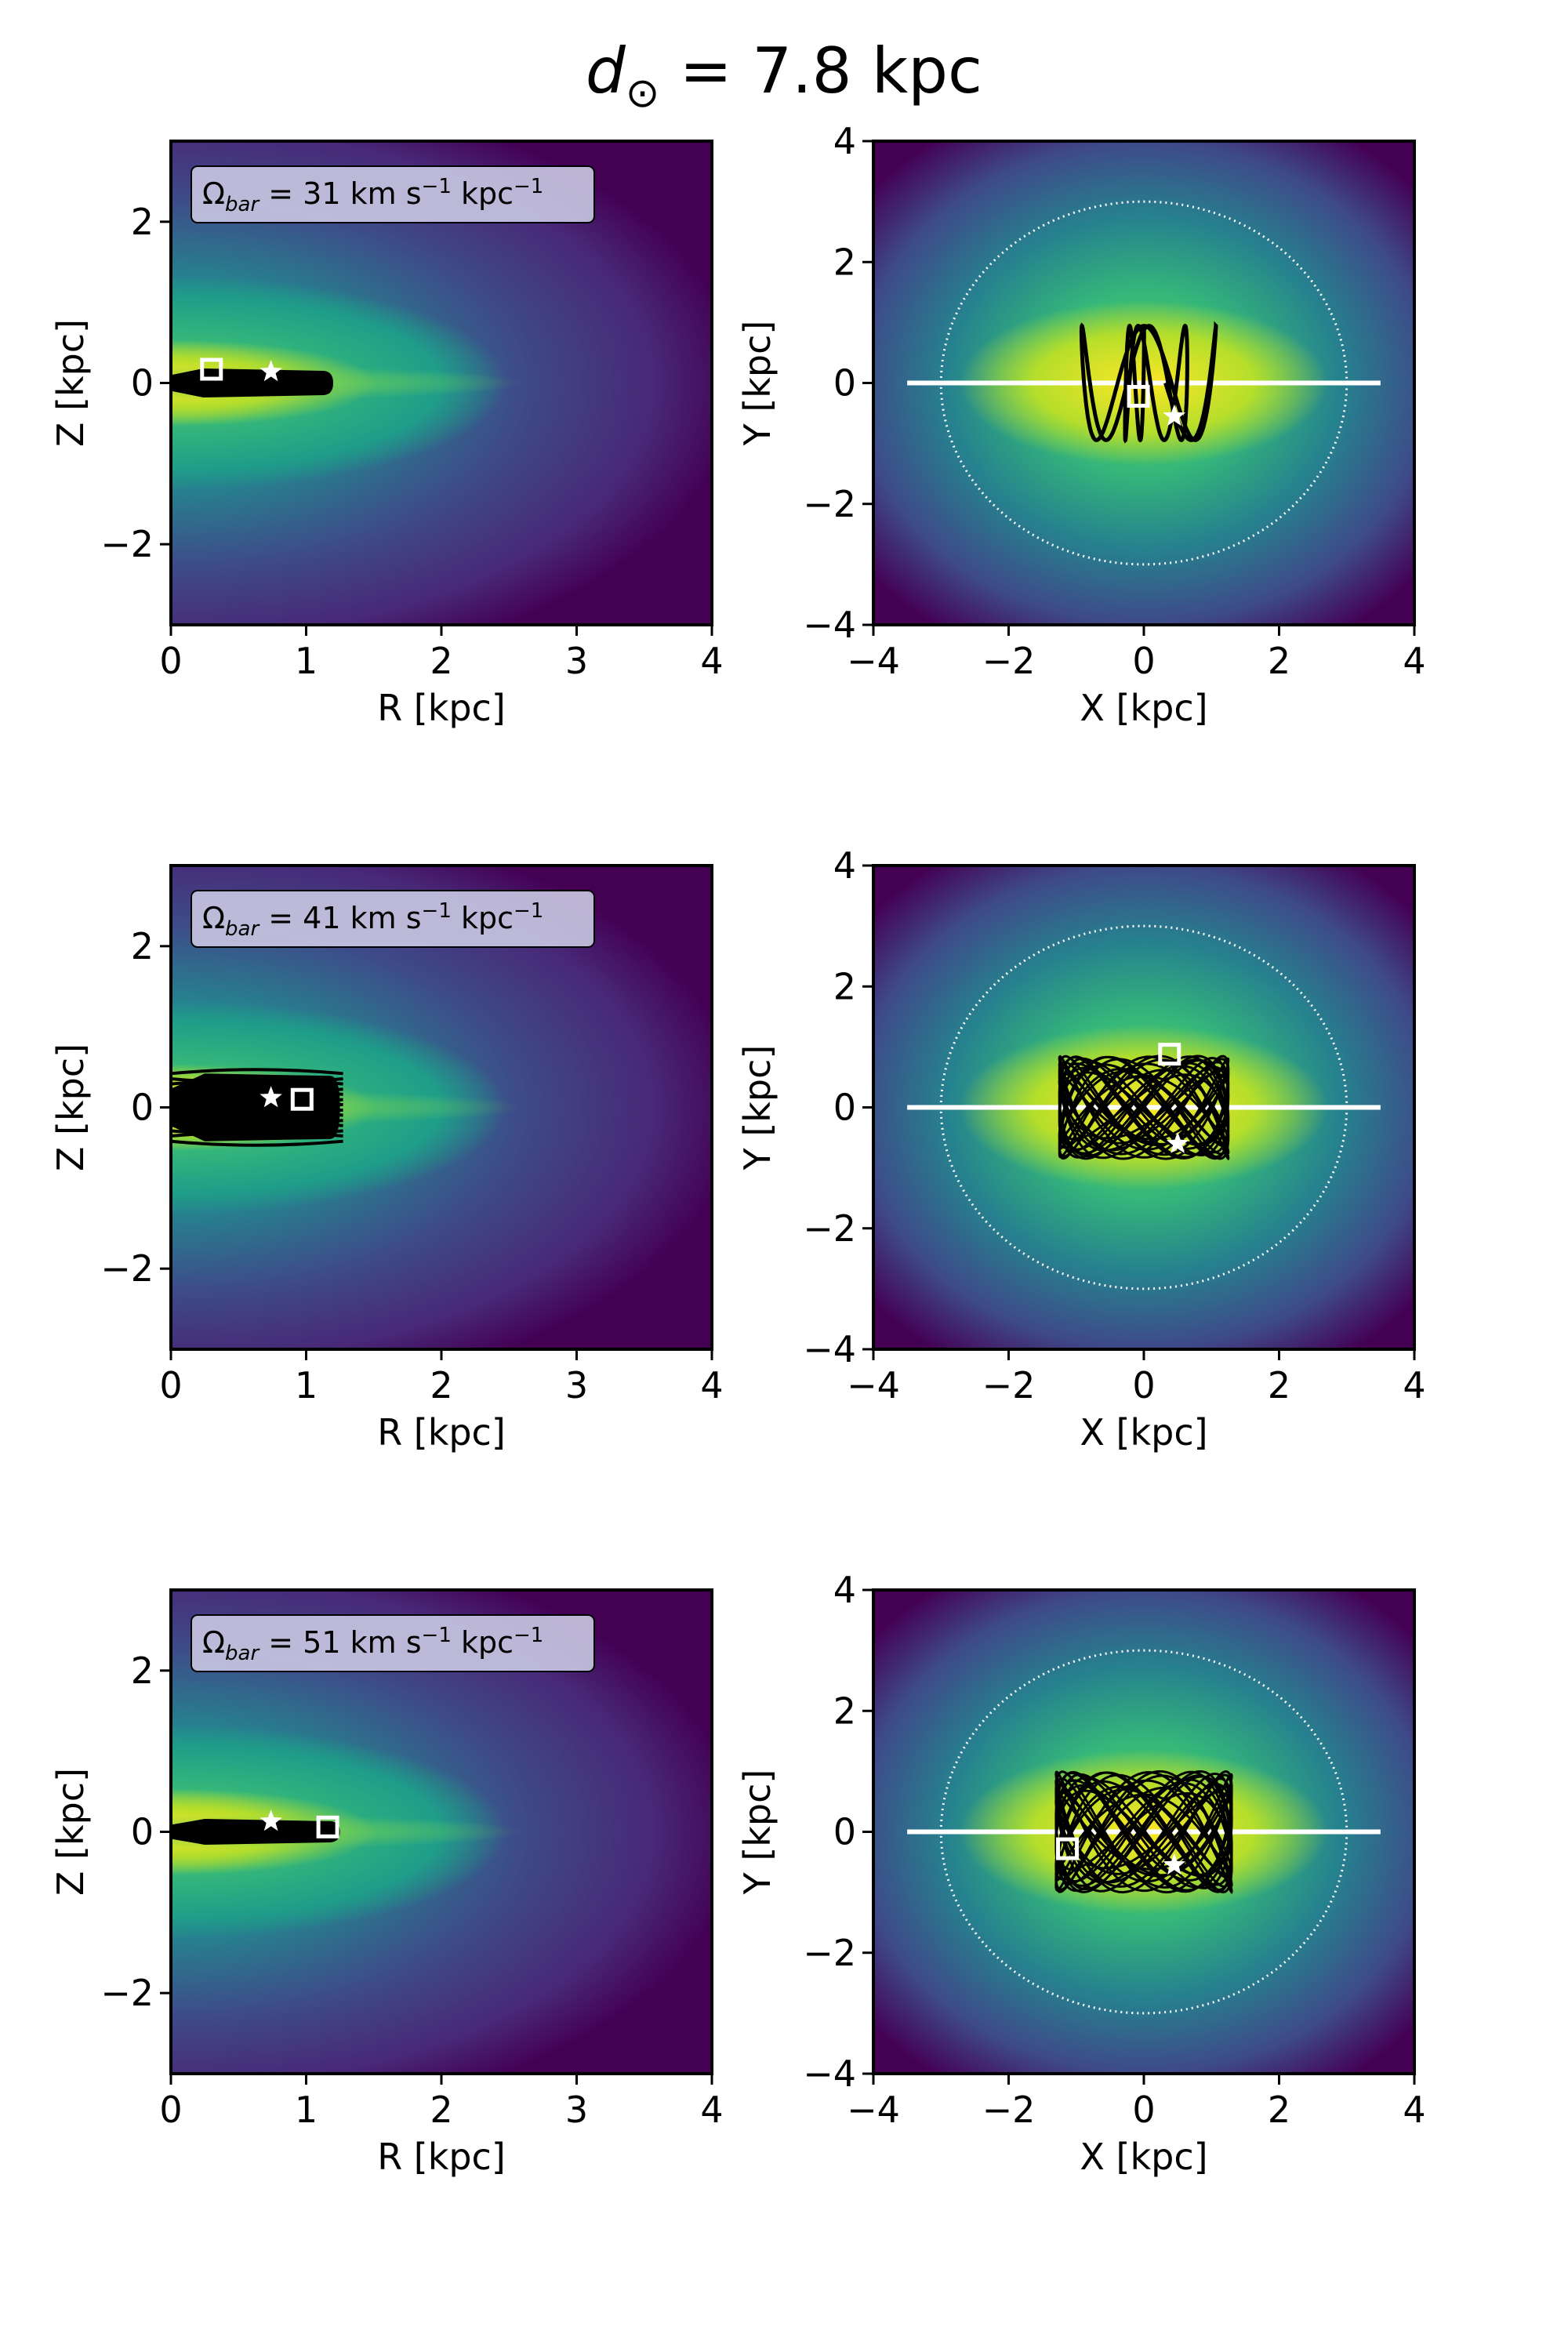 This screenshot has width=1568, height=2352. I want to click on legend-box: Ωbar = 41 km s−1 kpc−1, so click(393, 919).